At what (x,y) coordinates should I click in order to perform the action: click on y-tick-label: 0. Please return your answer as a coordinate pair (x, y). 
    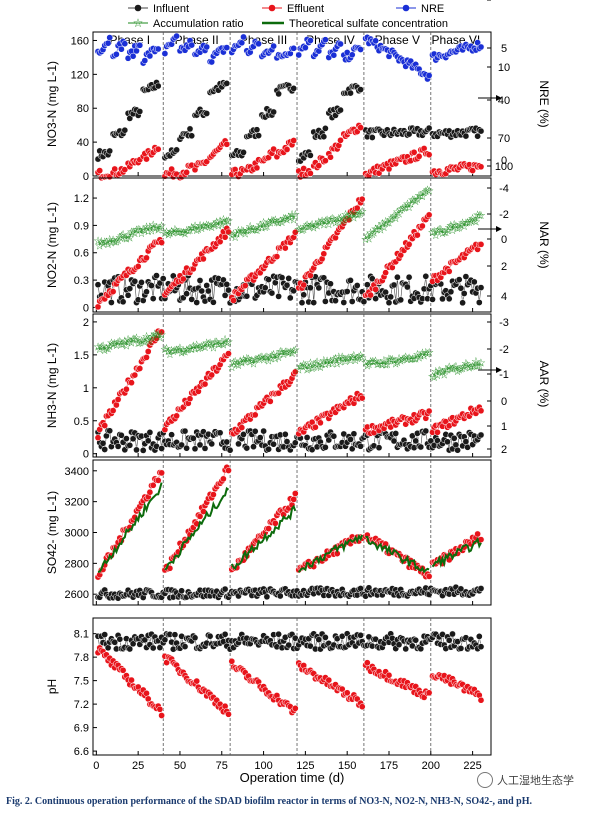
    Looking at the image, I should click on (86, 455).